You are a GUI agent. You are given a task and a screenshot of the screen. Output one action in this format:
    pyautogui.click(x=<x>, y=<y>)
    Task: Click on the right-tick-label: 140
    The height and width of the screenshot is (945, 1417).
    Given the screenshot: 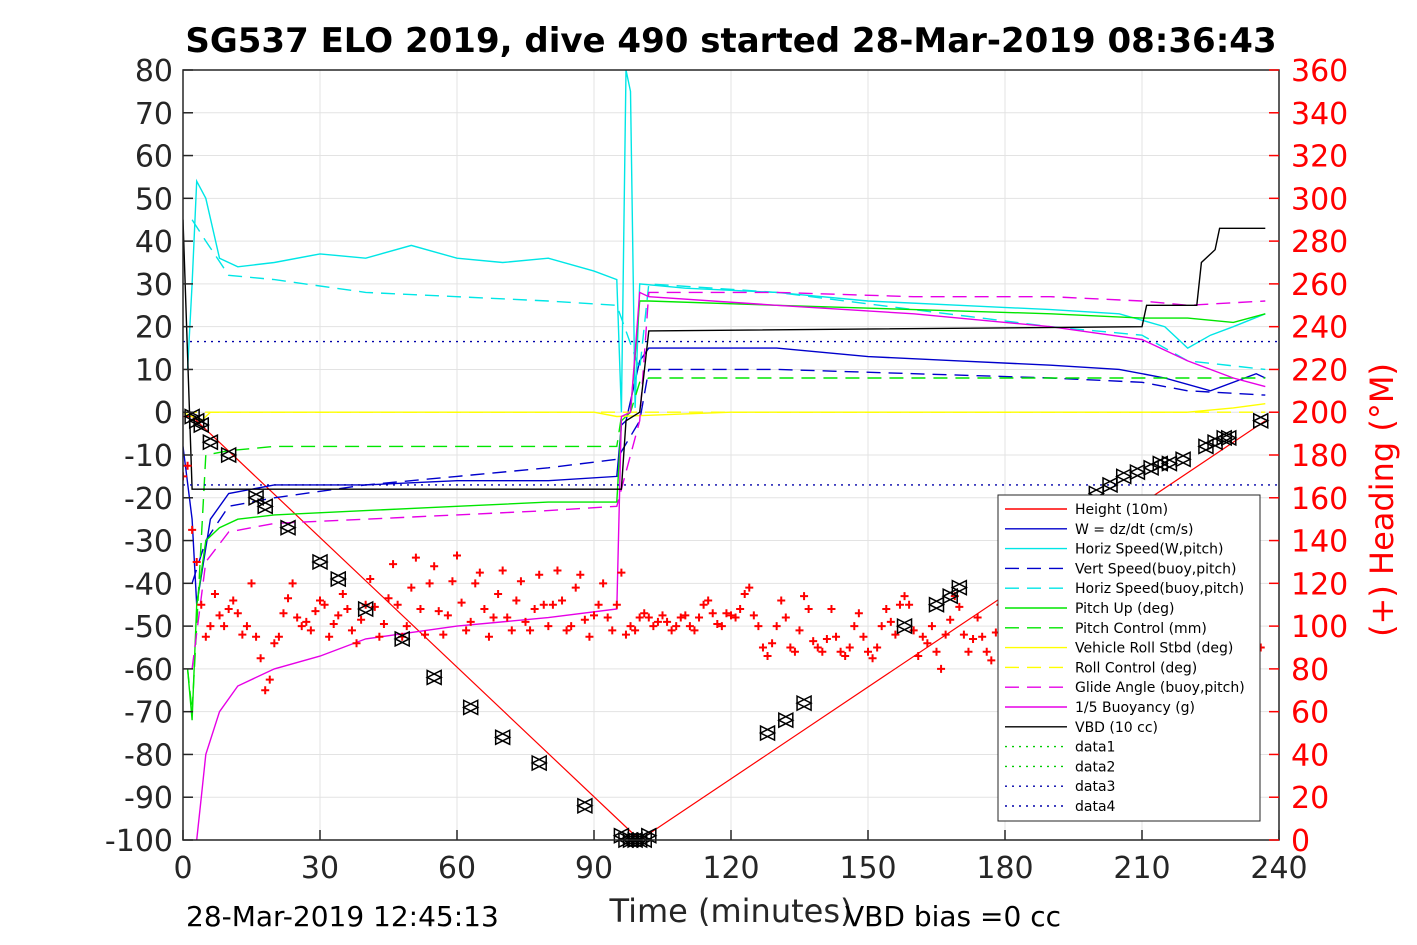 What is the action you would take?
    pyautogui.click(x=1319, y=542)
    